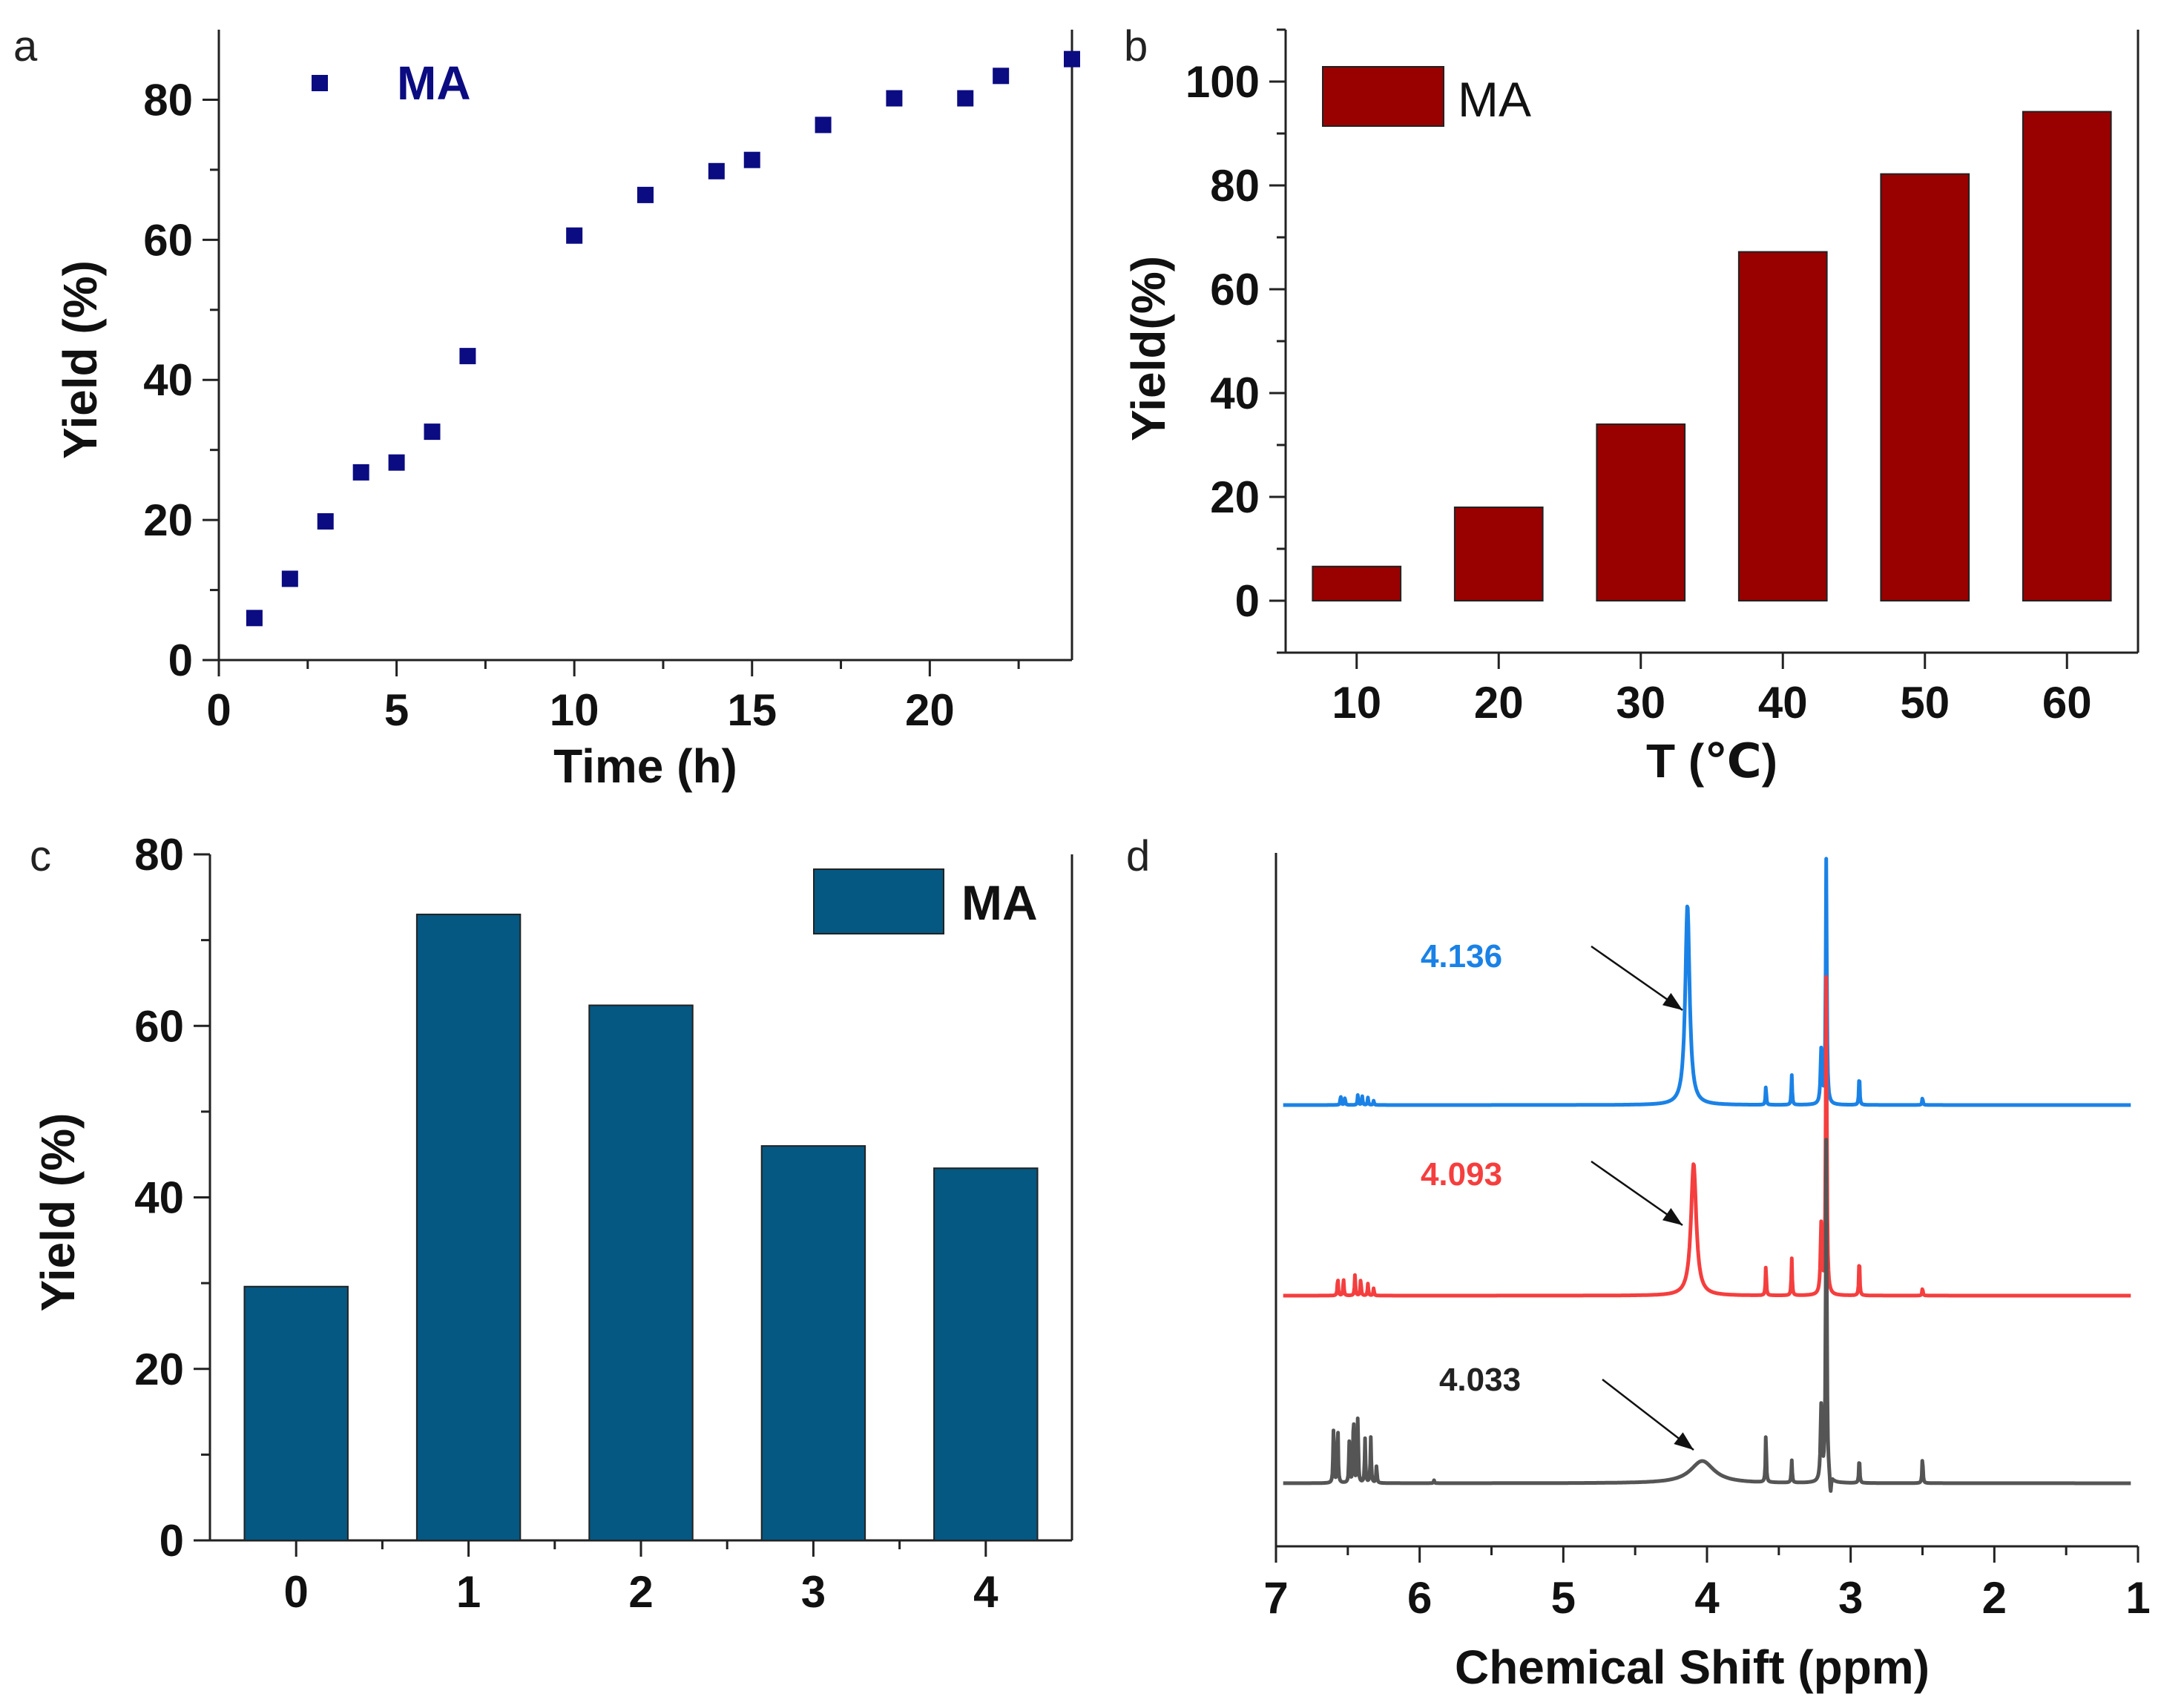 This screenshot has width=2161, height=1708. What do you see at coordinates (1461, 957) in the screenshot?
I see `peak-label: 4.136` at bounding box center [1461, 957].